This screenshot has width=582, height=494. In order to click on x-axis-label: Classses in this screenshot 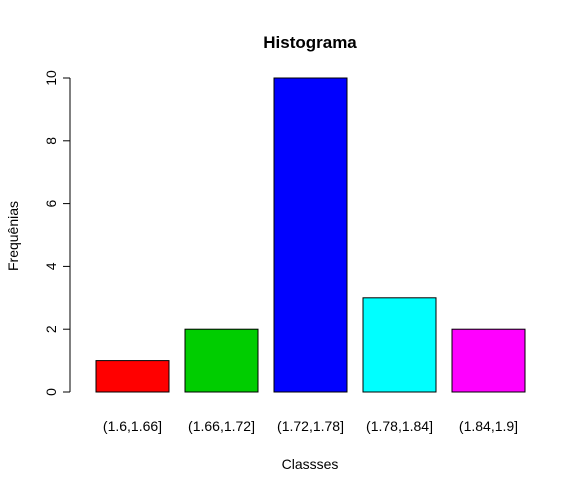, I will do `click(310, 464)`.